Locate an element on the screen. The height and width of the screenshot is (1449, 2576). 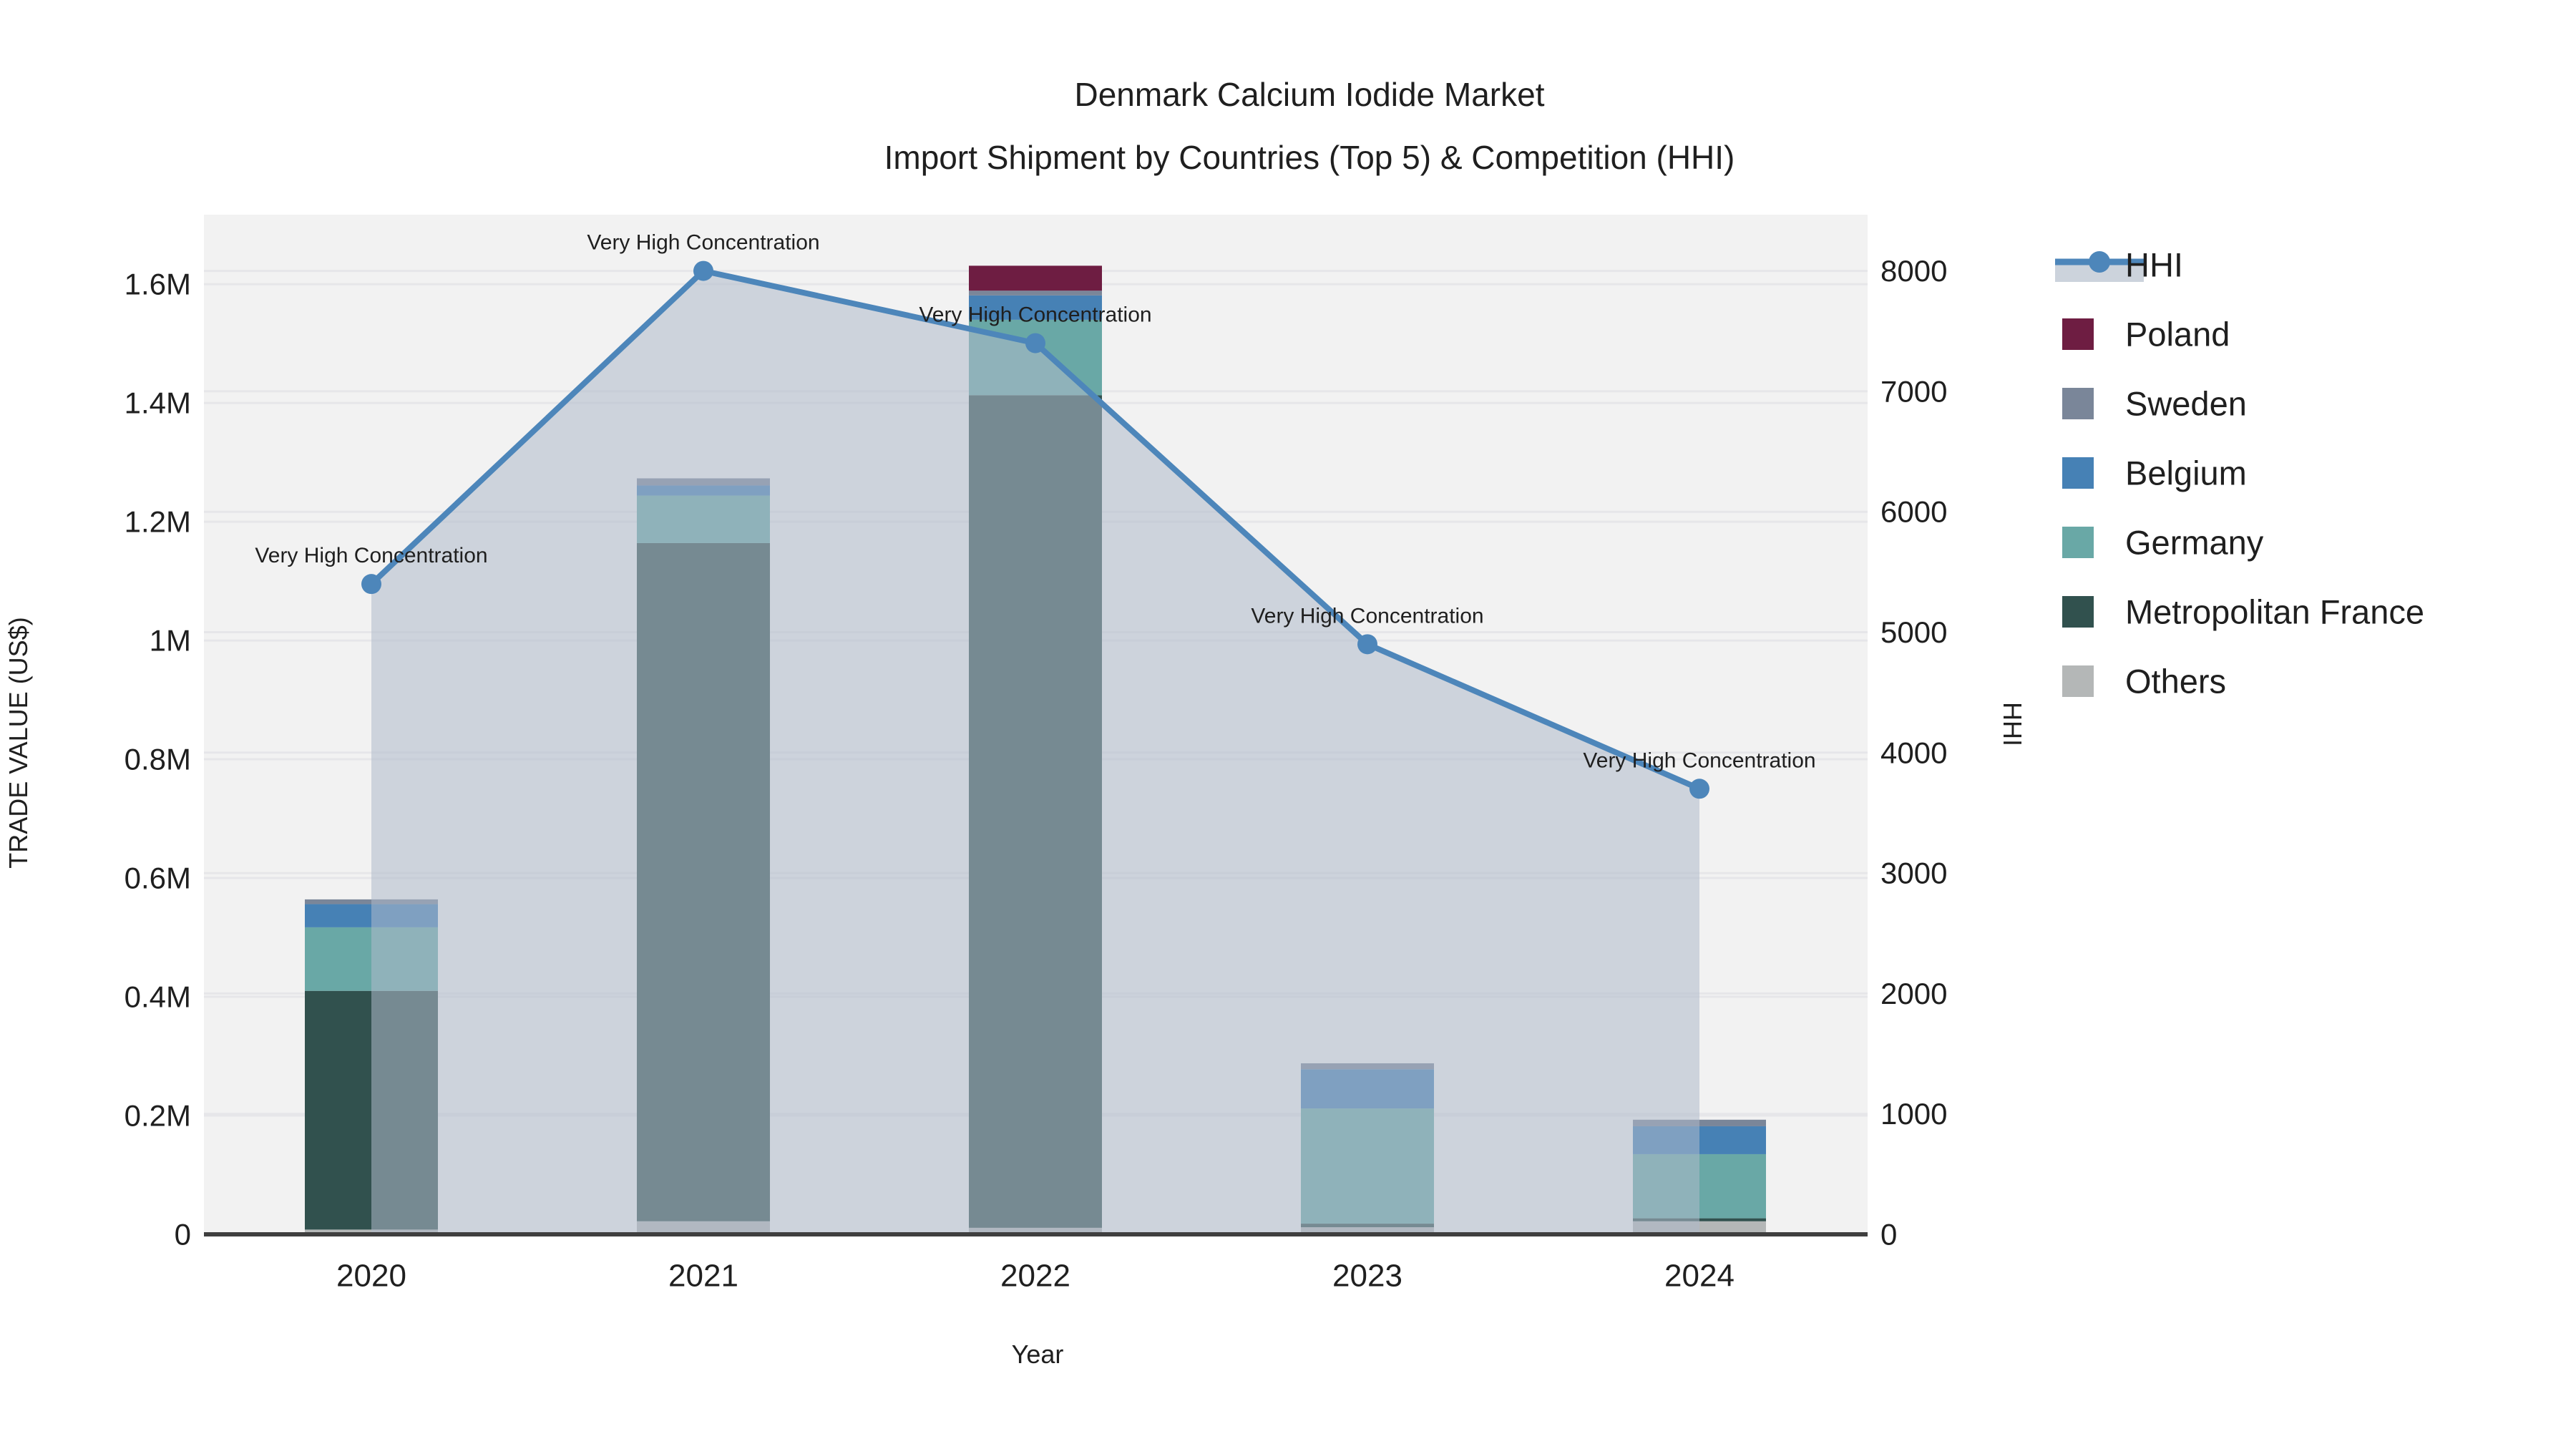
left-axis-tick-label: 0.6M is located at coordinates (158, 878).